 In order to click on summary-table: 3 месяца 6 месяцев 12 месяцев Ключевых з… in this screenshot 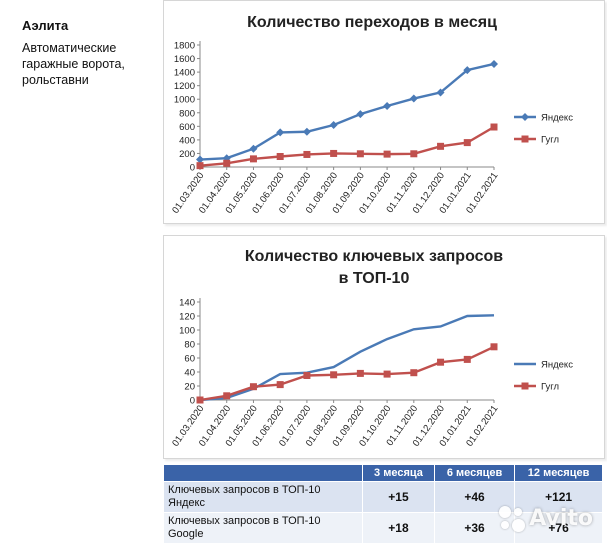, I will do `click(383, 504)`.